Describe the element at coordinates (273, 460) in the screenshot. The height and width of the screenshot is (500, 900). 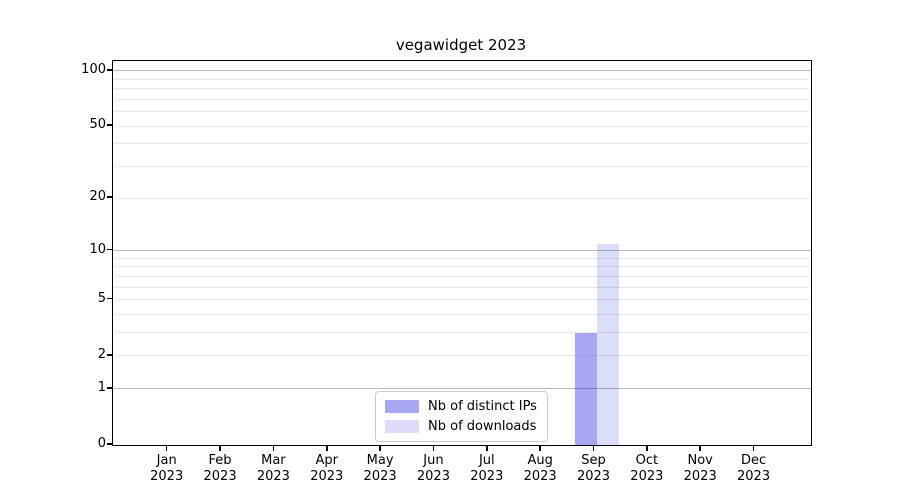
I see `x-tick-month: Mar` at that location.